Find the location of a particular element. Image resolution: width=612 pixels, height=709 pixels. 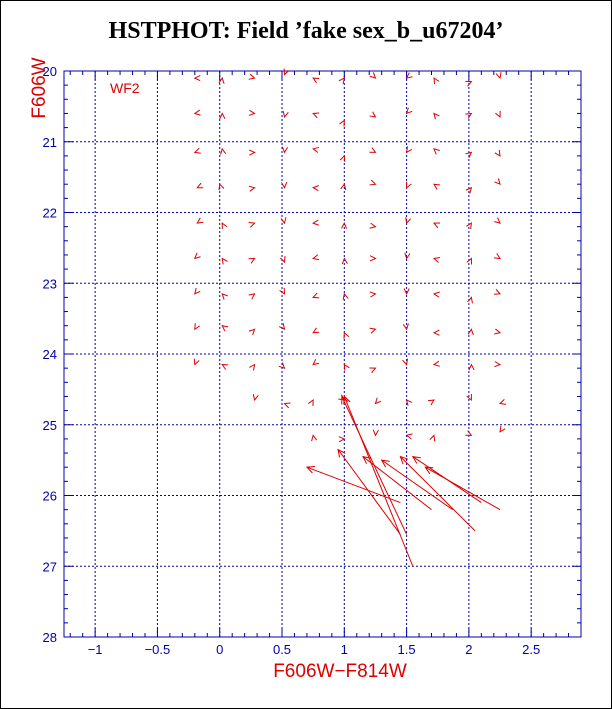

x-tick-label: 1 is located at coordinates (344, 649).